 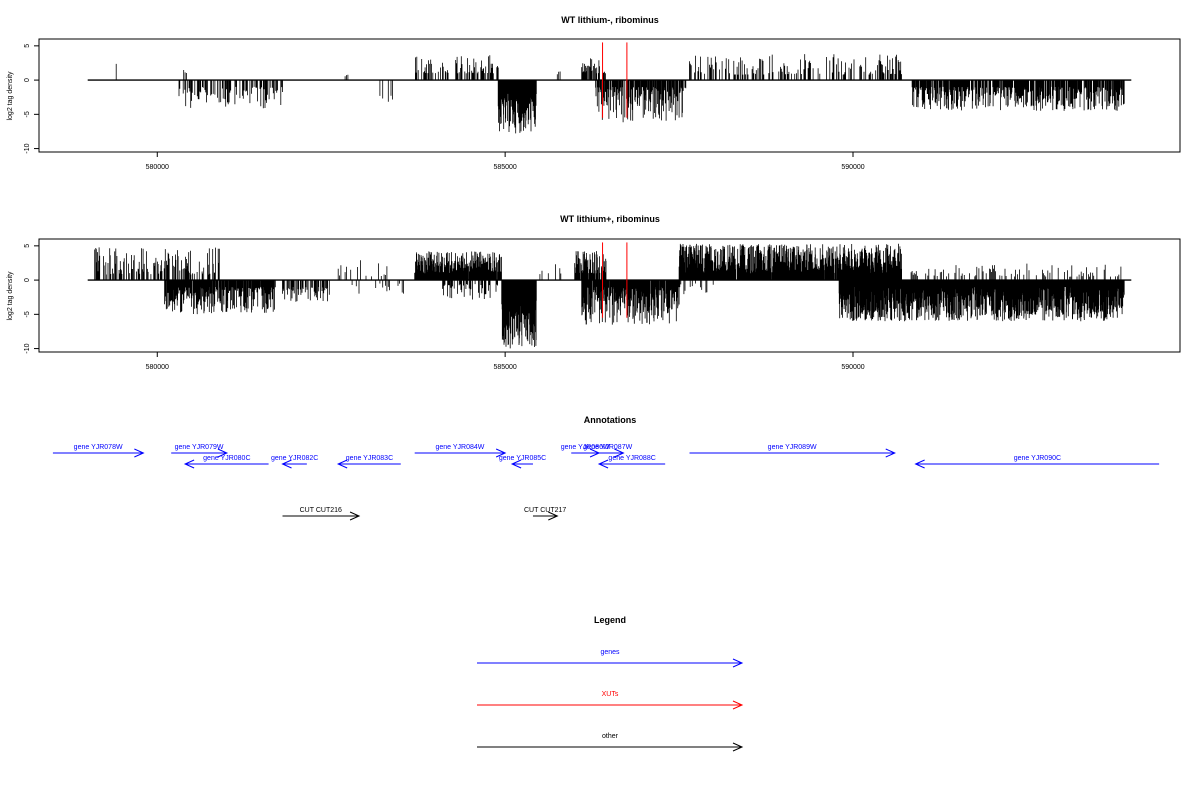 I want to click on feature-cut-cut217: CUT CUT217, so click(x=545, y=514).